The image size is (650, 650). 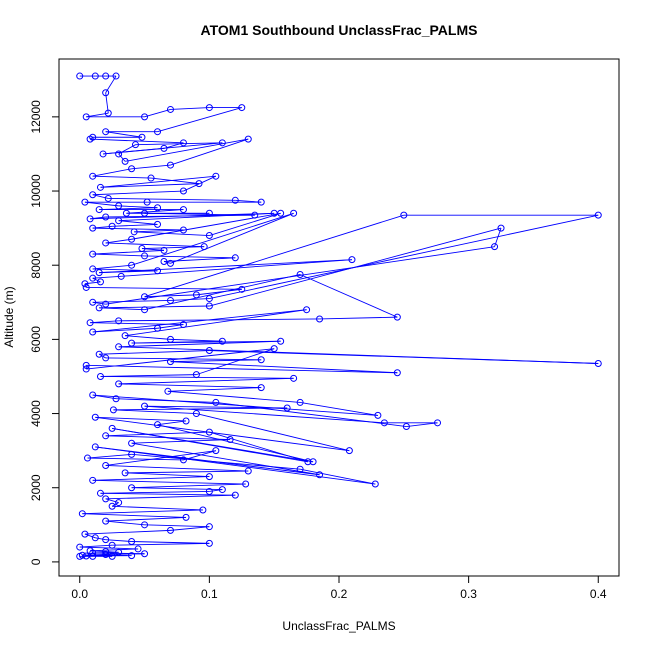 What do you see at coordinates (339, 594) in the screenshot?
I see `x-tick-label: 0.2` at bounding box center [339, 594].